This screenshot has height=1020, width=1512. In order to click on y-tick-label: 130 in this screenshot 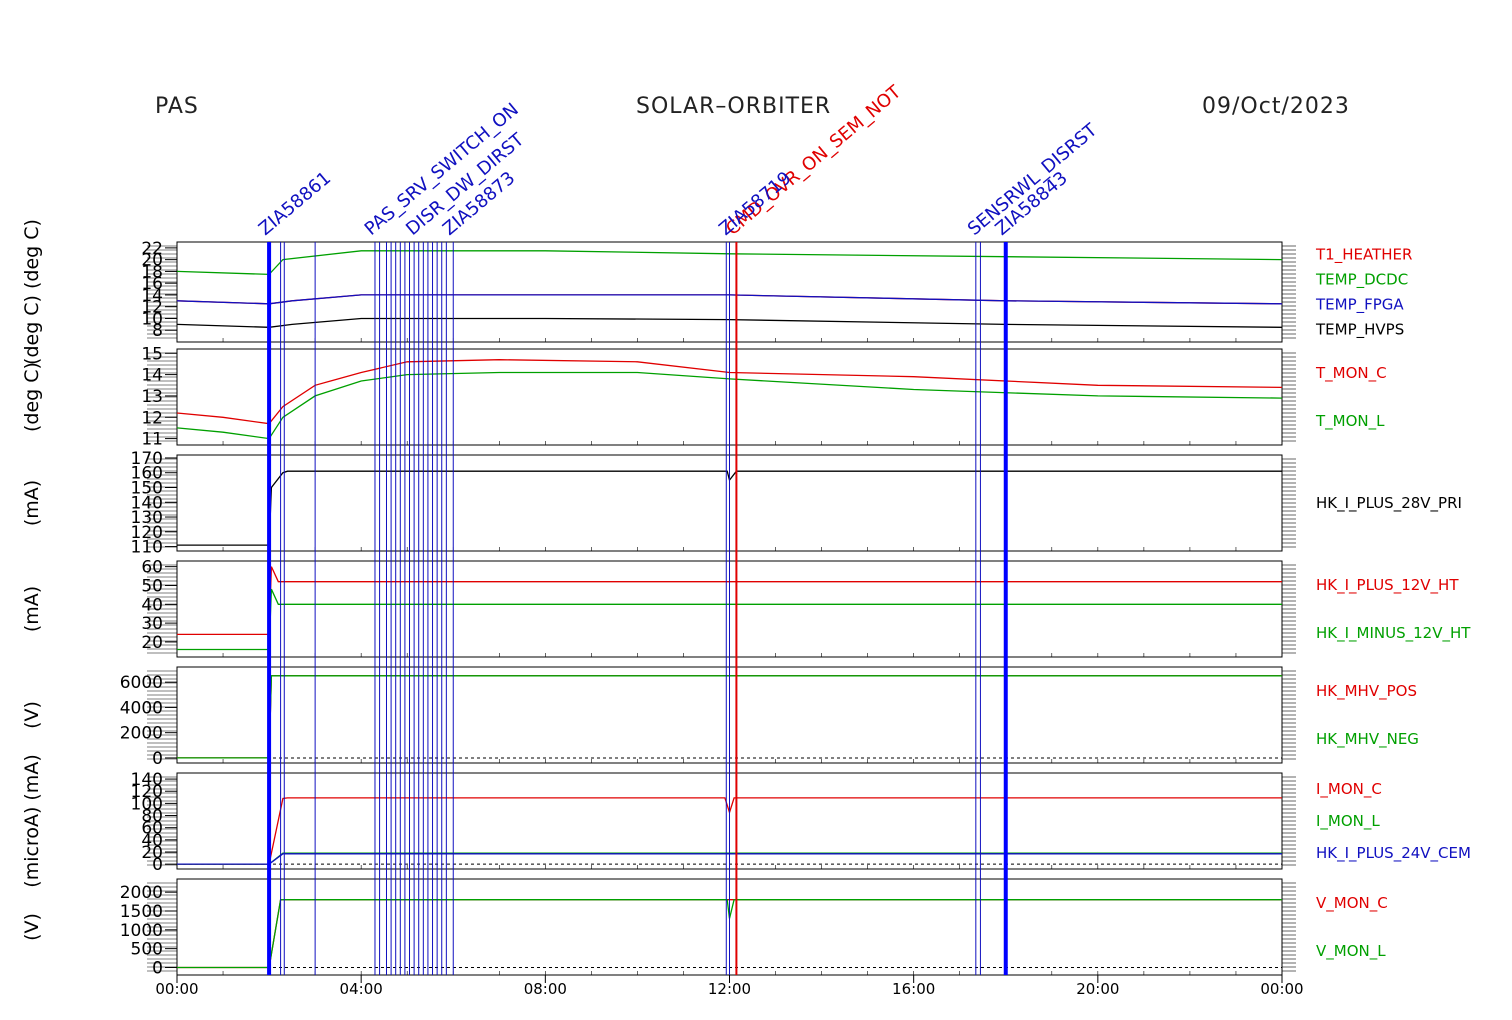, I will do `click(147, 518)`.